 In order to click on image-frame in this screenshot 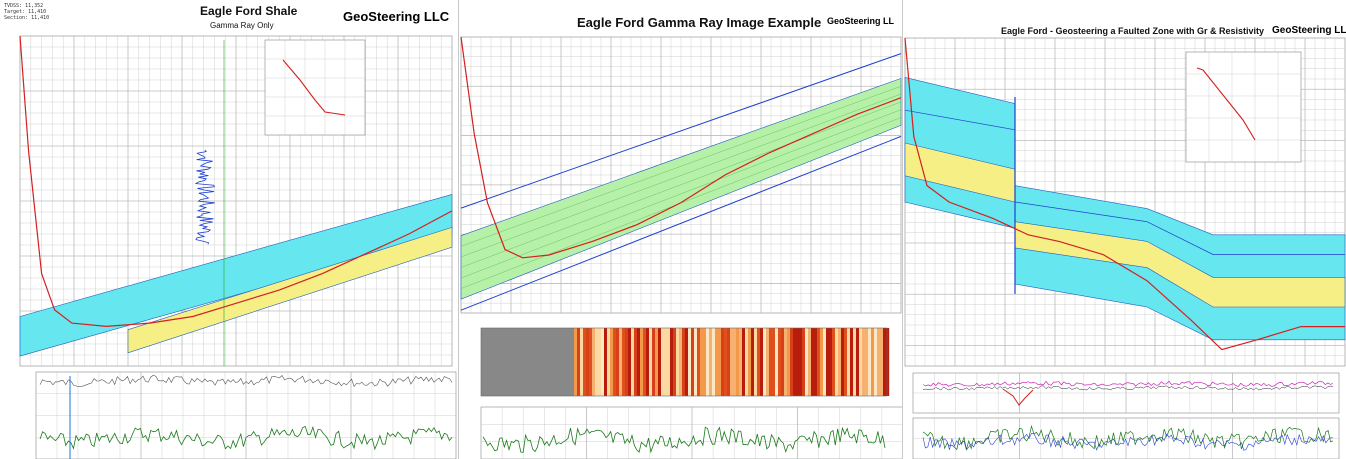, I will do `click(684, 362)`.